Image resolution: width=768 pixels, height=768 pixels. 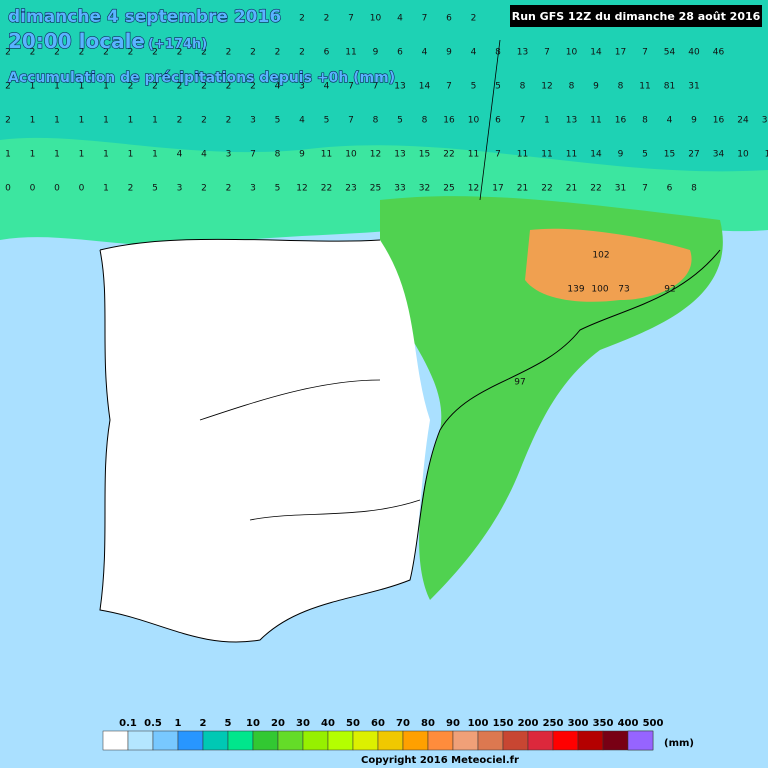 What do you see at coordinates (600, 256) in the screenshot?
I see `map-value-heavy: 102` at bounding box center [600, 256].